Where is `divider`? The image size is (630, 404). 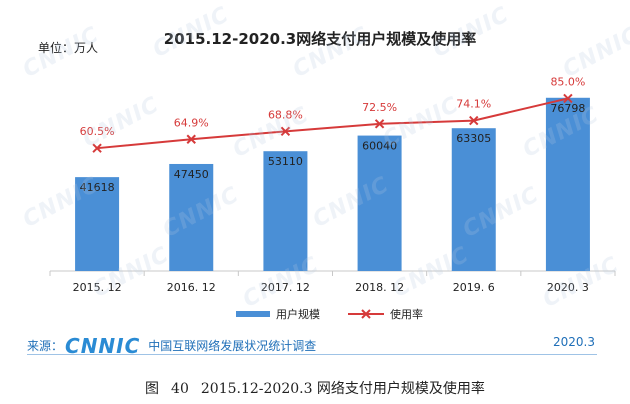
divider is located at coordinates (312, 354).